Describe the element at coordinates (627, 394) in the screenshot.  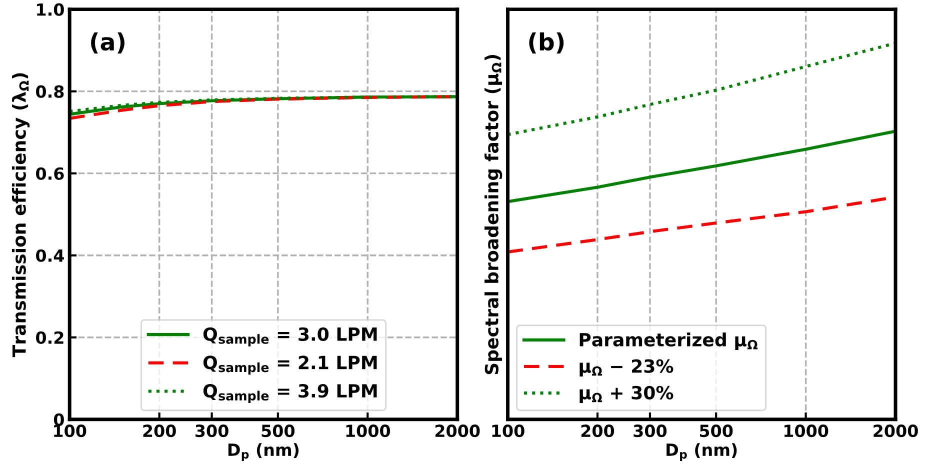
I see `legend-label: μ$_{Ω}$ + 30%` at that location.